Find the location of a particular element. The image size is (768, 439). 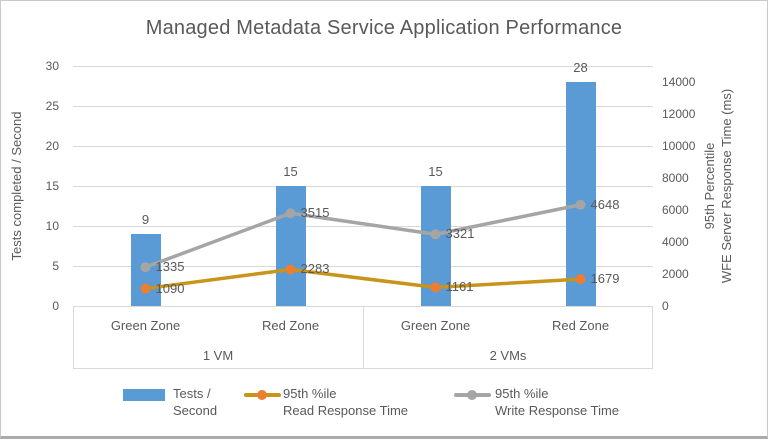

right-axis-title-line2: WFE Server Response Time (ms) is located at coordinates (726, 186).